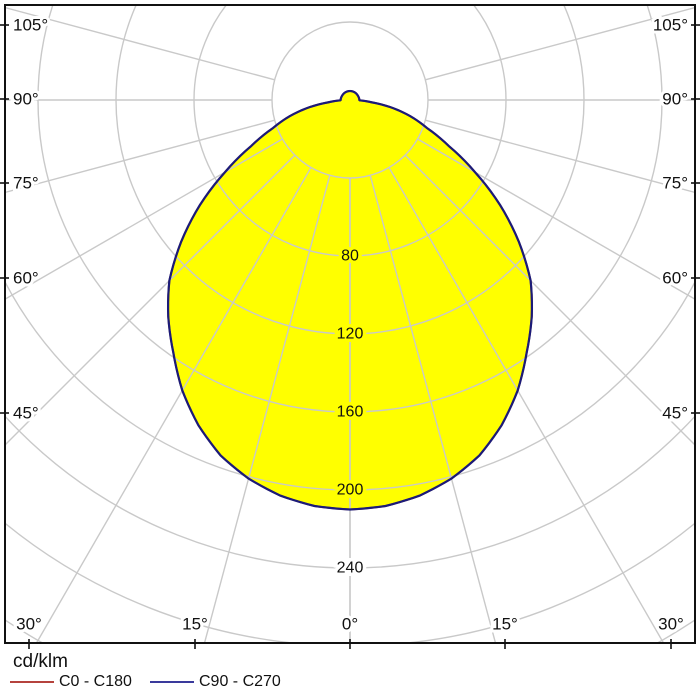  Describe the element at coordinates (350, 490) in the screenshot. I see `radial-value-label: 200` at that location.